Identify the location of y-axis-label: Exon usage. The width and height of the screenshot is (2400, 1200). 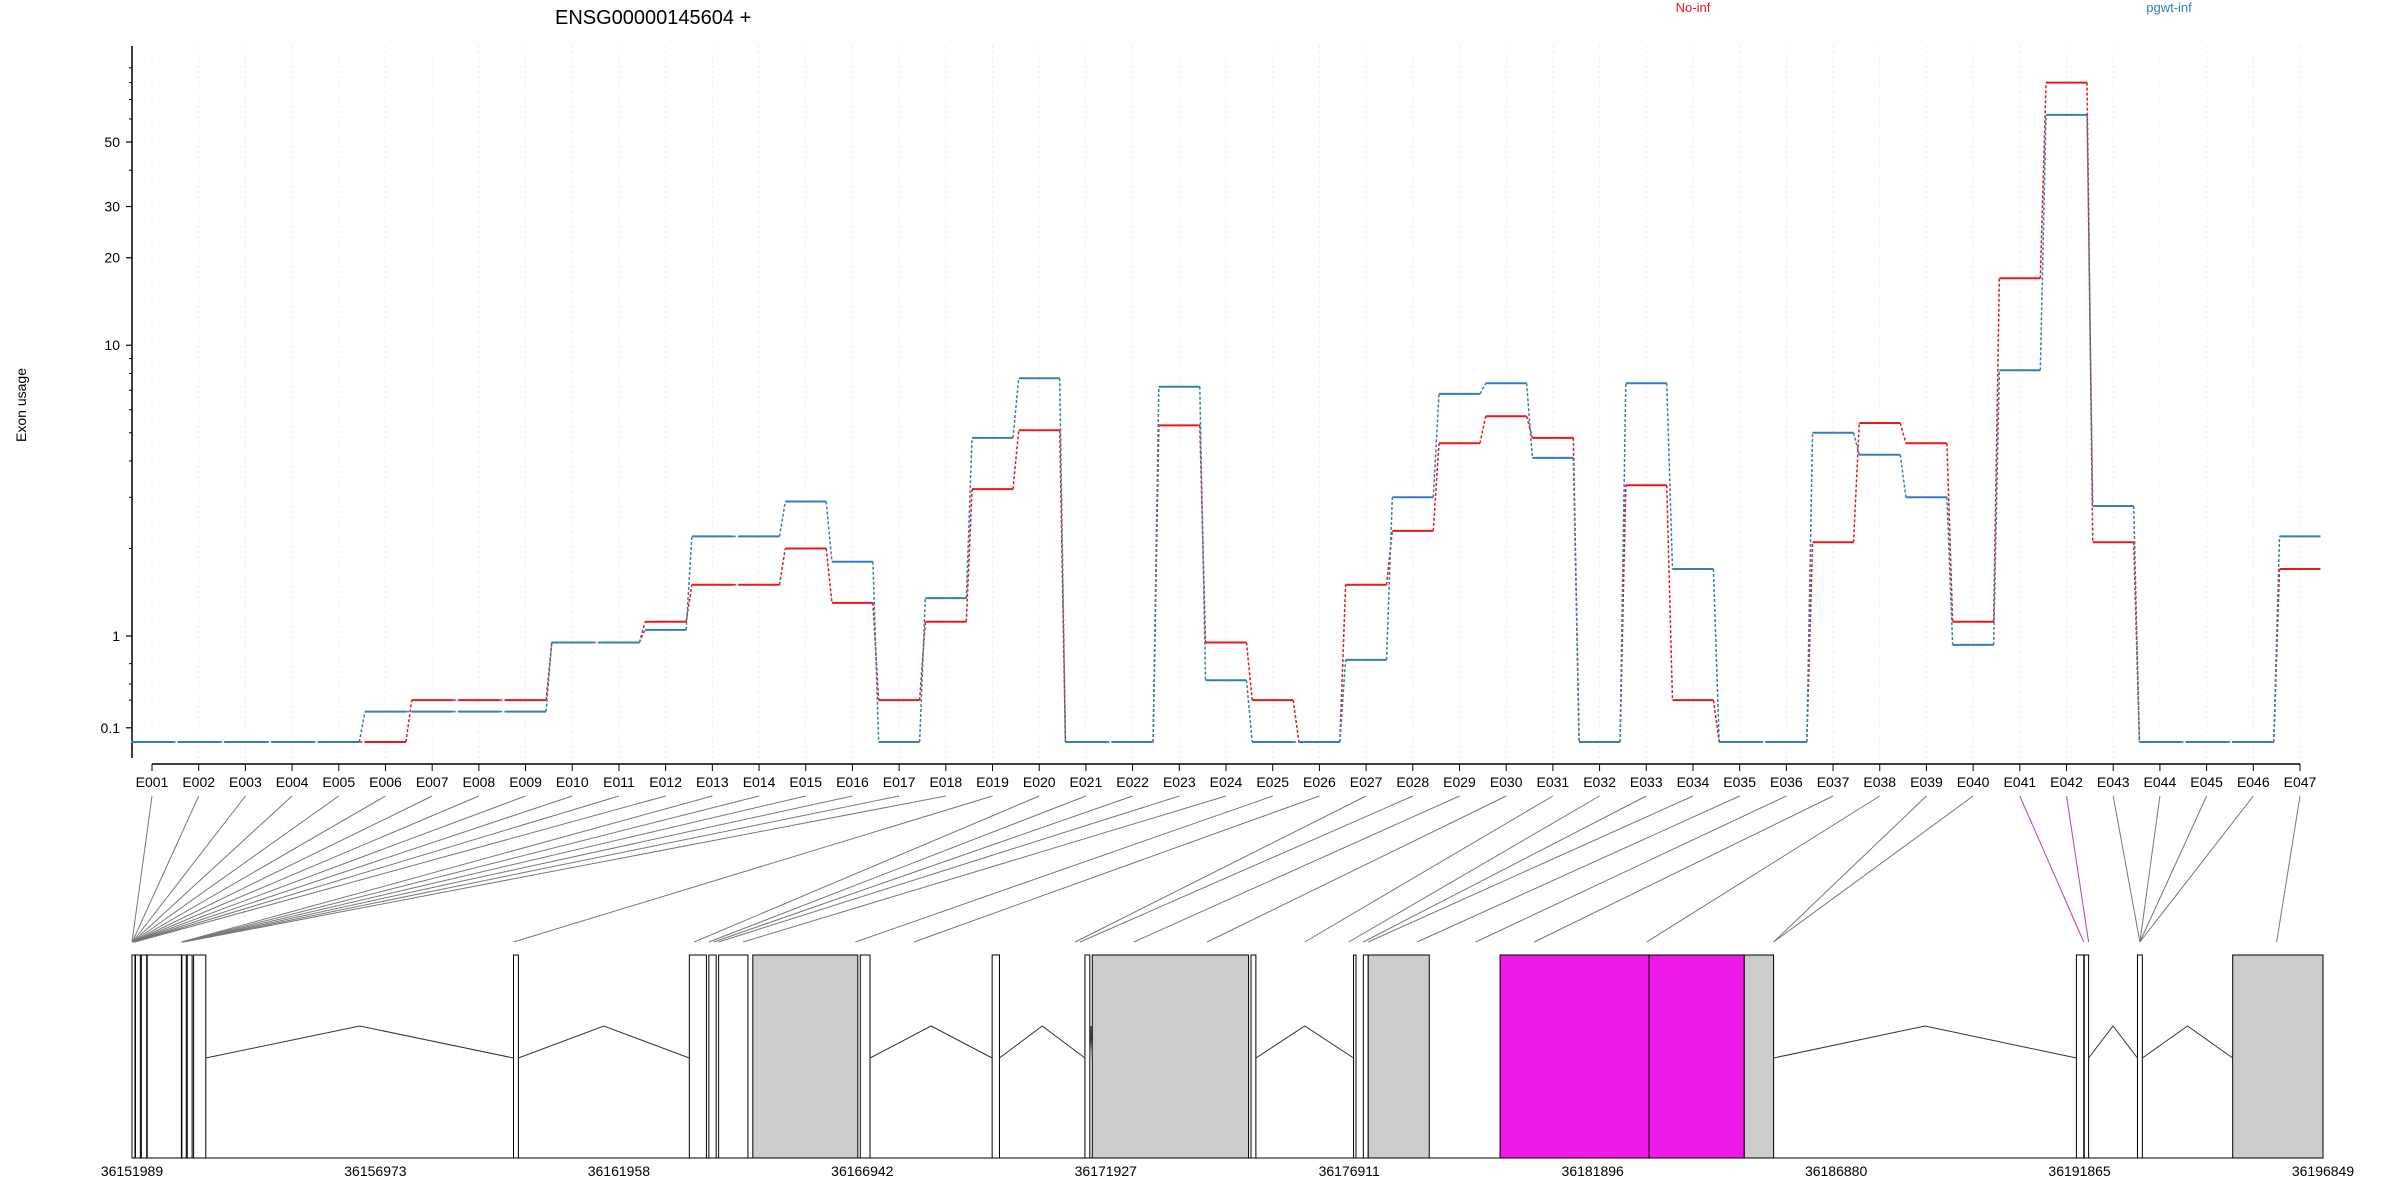
(21, 405).